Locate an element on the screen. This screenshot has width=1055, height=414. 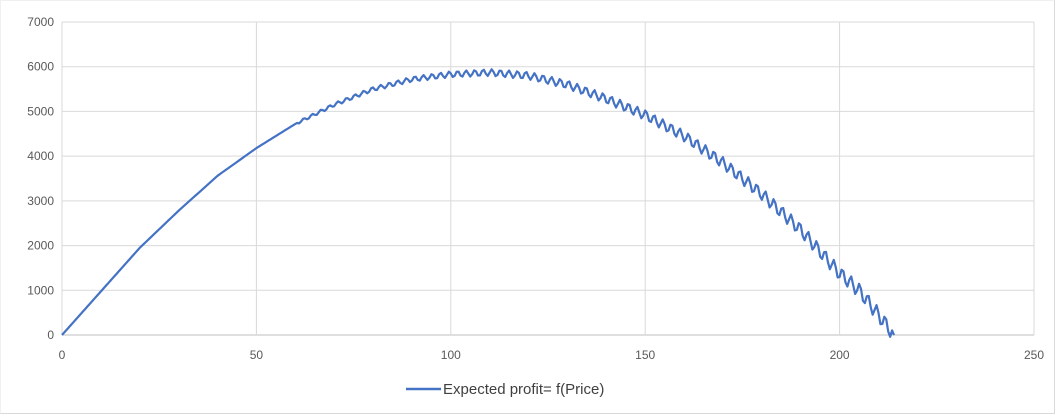
legend-label: Expected profit= f(Price) is located at coordinates (523, 389).